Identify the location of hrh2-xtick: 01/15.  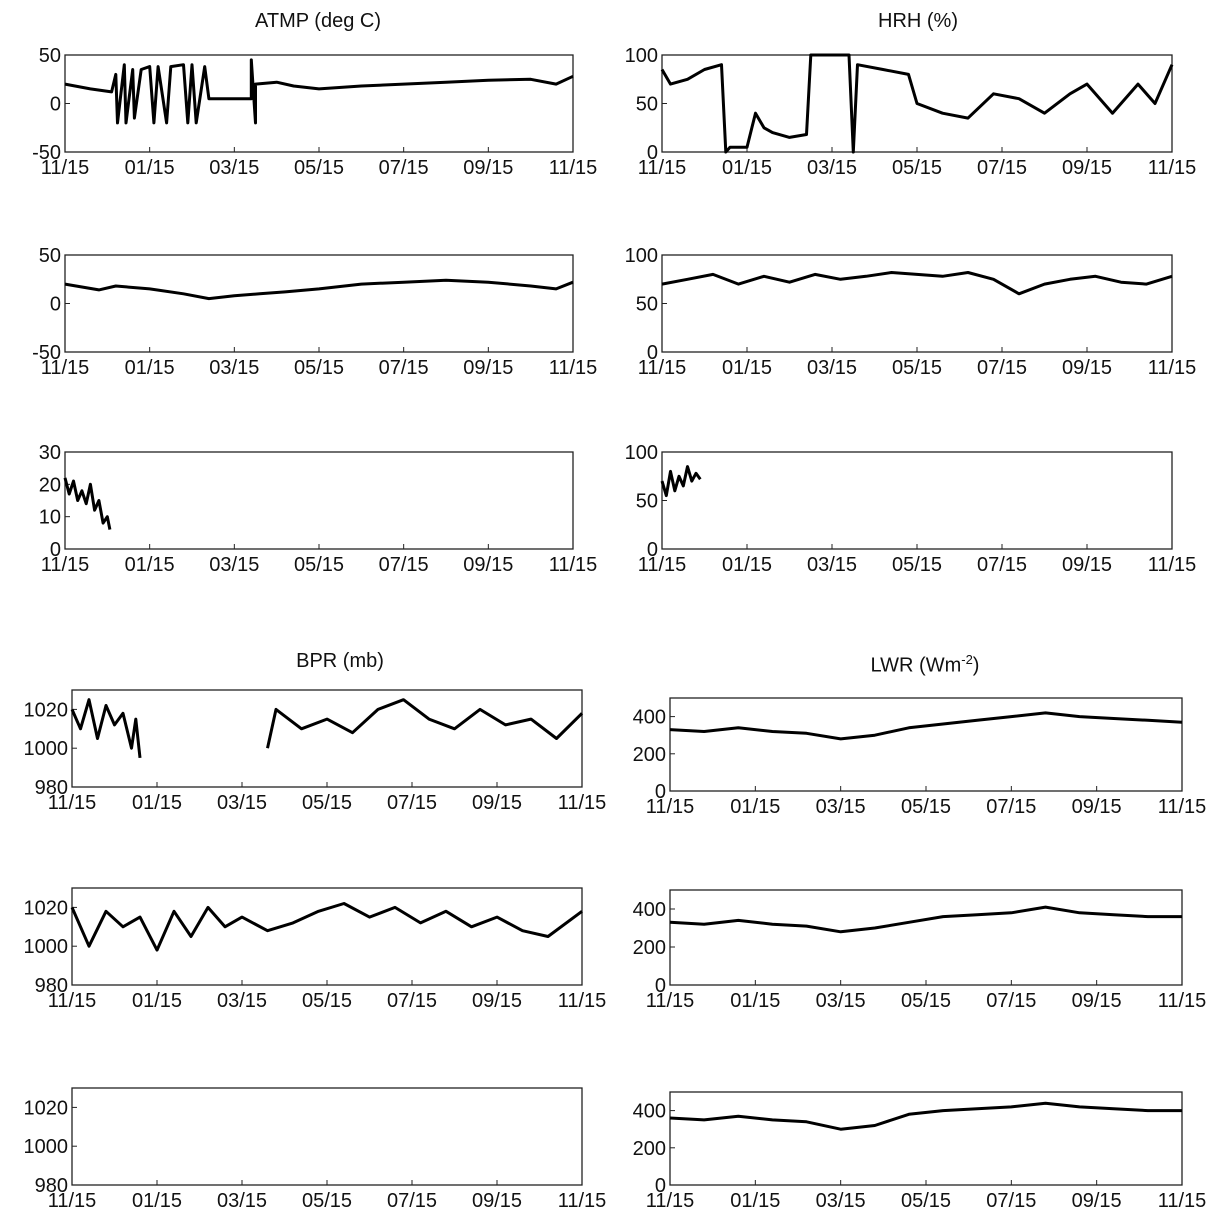
(747, 368).